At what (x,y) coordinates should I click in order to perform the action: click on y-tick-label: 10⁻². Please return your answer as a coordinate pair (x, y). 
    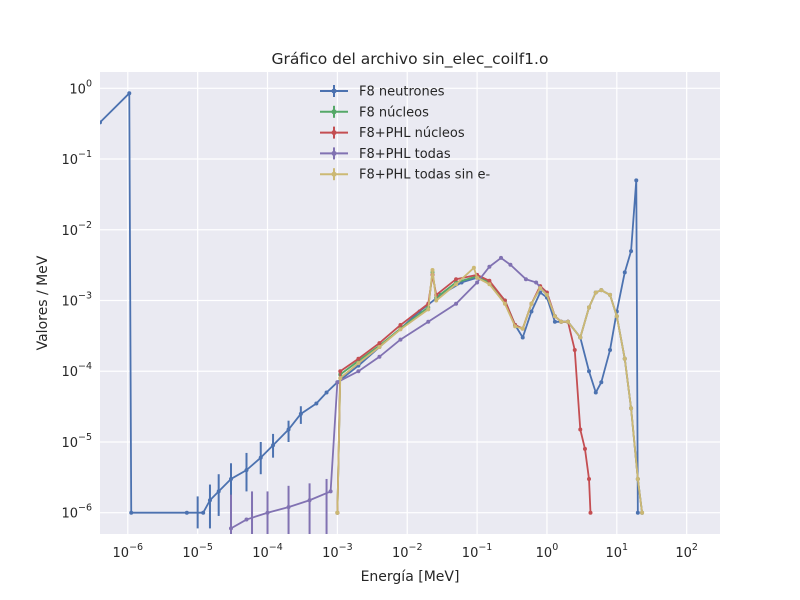
    Looking at the image, I should click on (76, 229).